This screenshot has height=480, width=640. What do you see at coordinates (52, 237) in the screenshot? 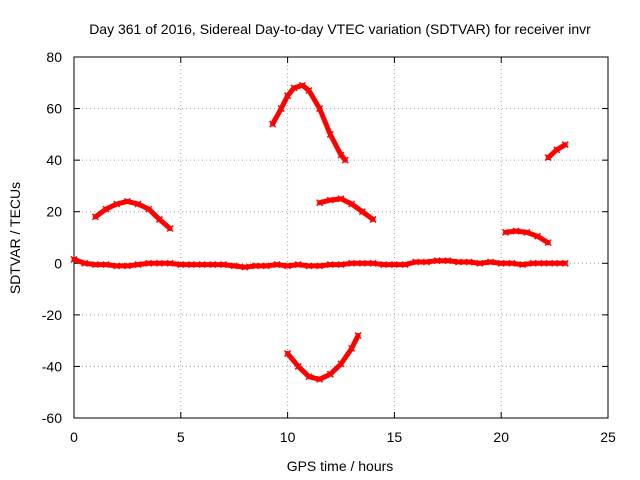
I see `y-tick-labels: -60 -40 -20 0 20 40 60 80` at bounding box center [52, 237].